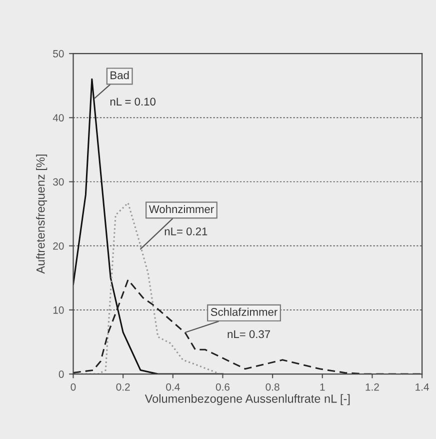 This screenshot has height=439, width=436. What do you see at coordinates (372, 387) in the screenshot?
I see `x-tick-label: 1.2` at bounding box center [372, 387].